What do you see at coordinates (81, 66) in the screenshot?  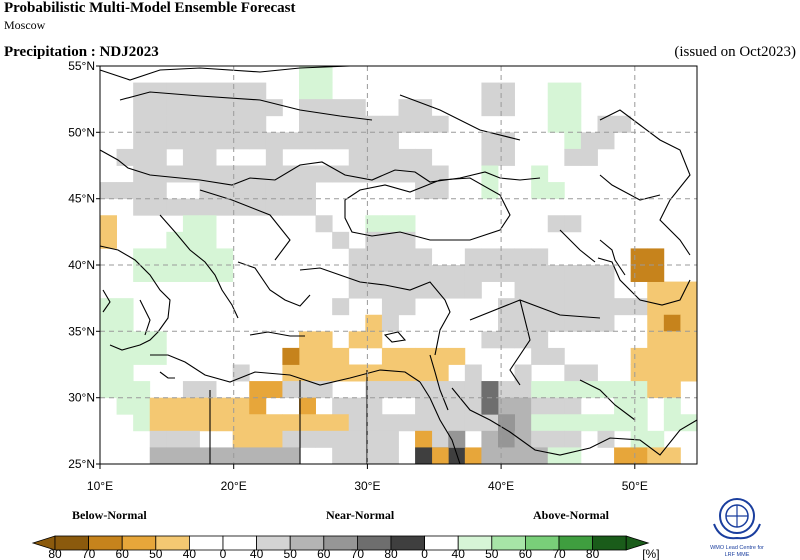 I see `lat-label: 55°N` at bounding box center [81, 66].